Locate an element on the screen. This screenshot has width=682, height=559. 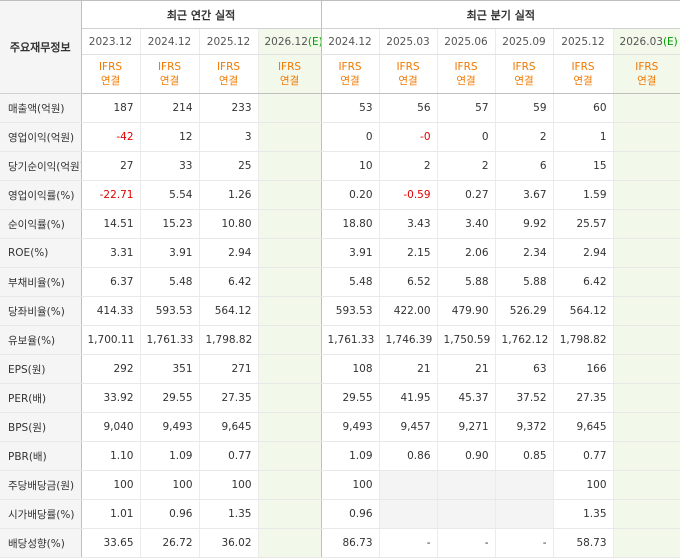
table-cell: 45.37 is located at coordinates (466, 398).